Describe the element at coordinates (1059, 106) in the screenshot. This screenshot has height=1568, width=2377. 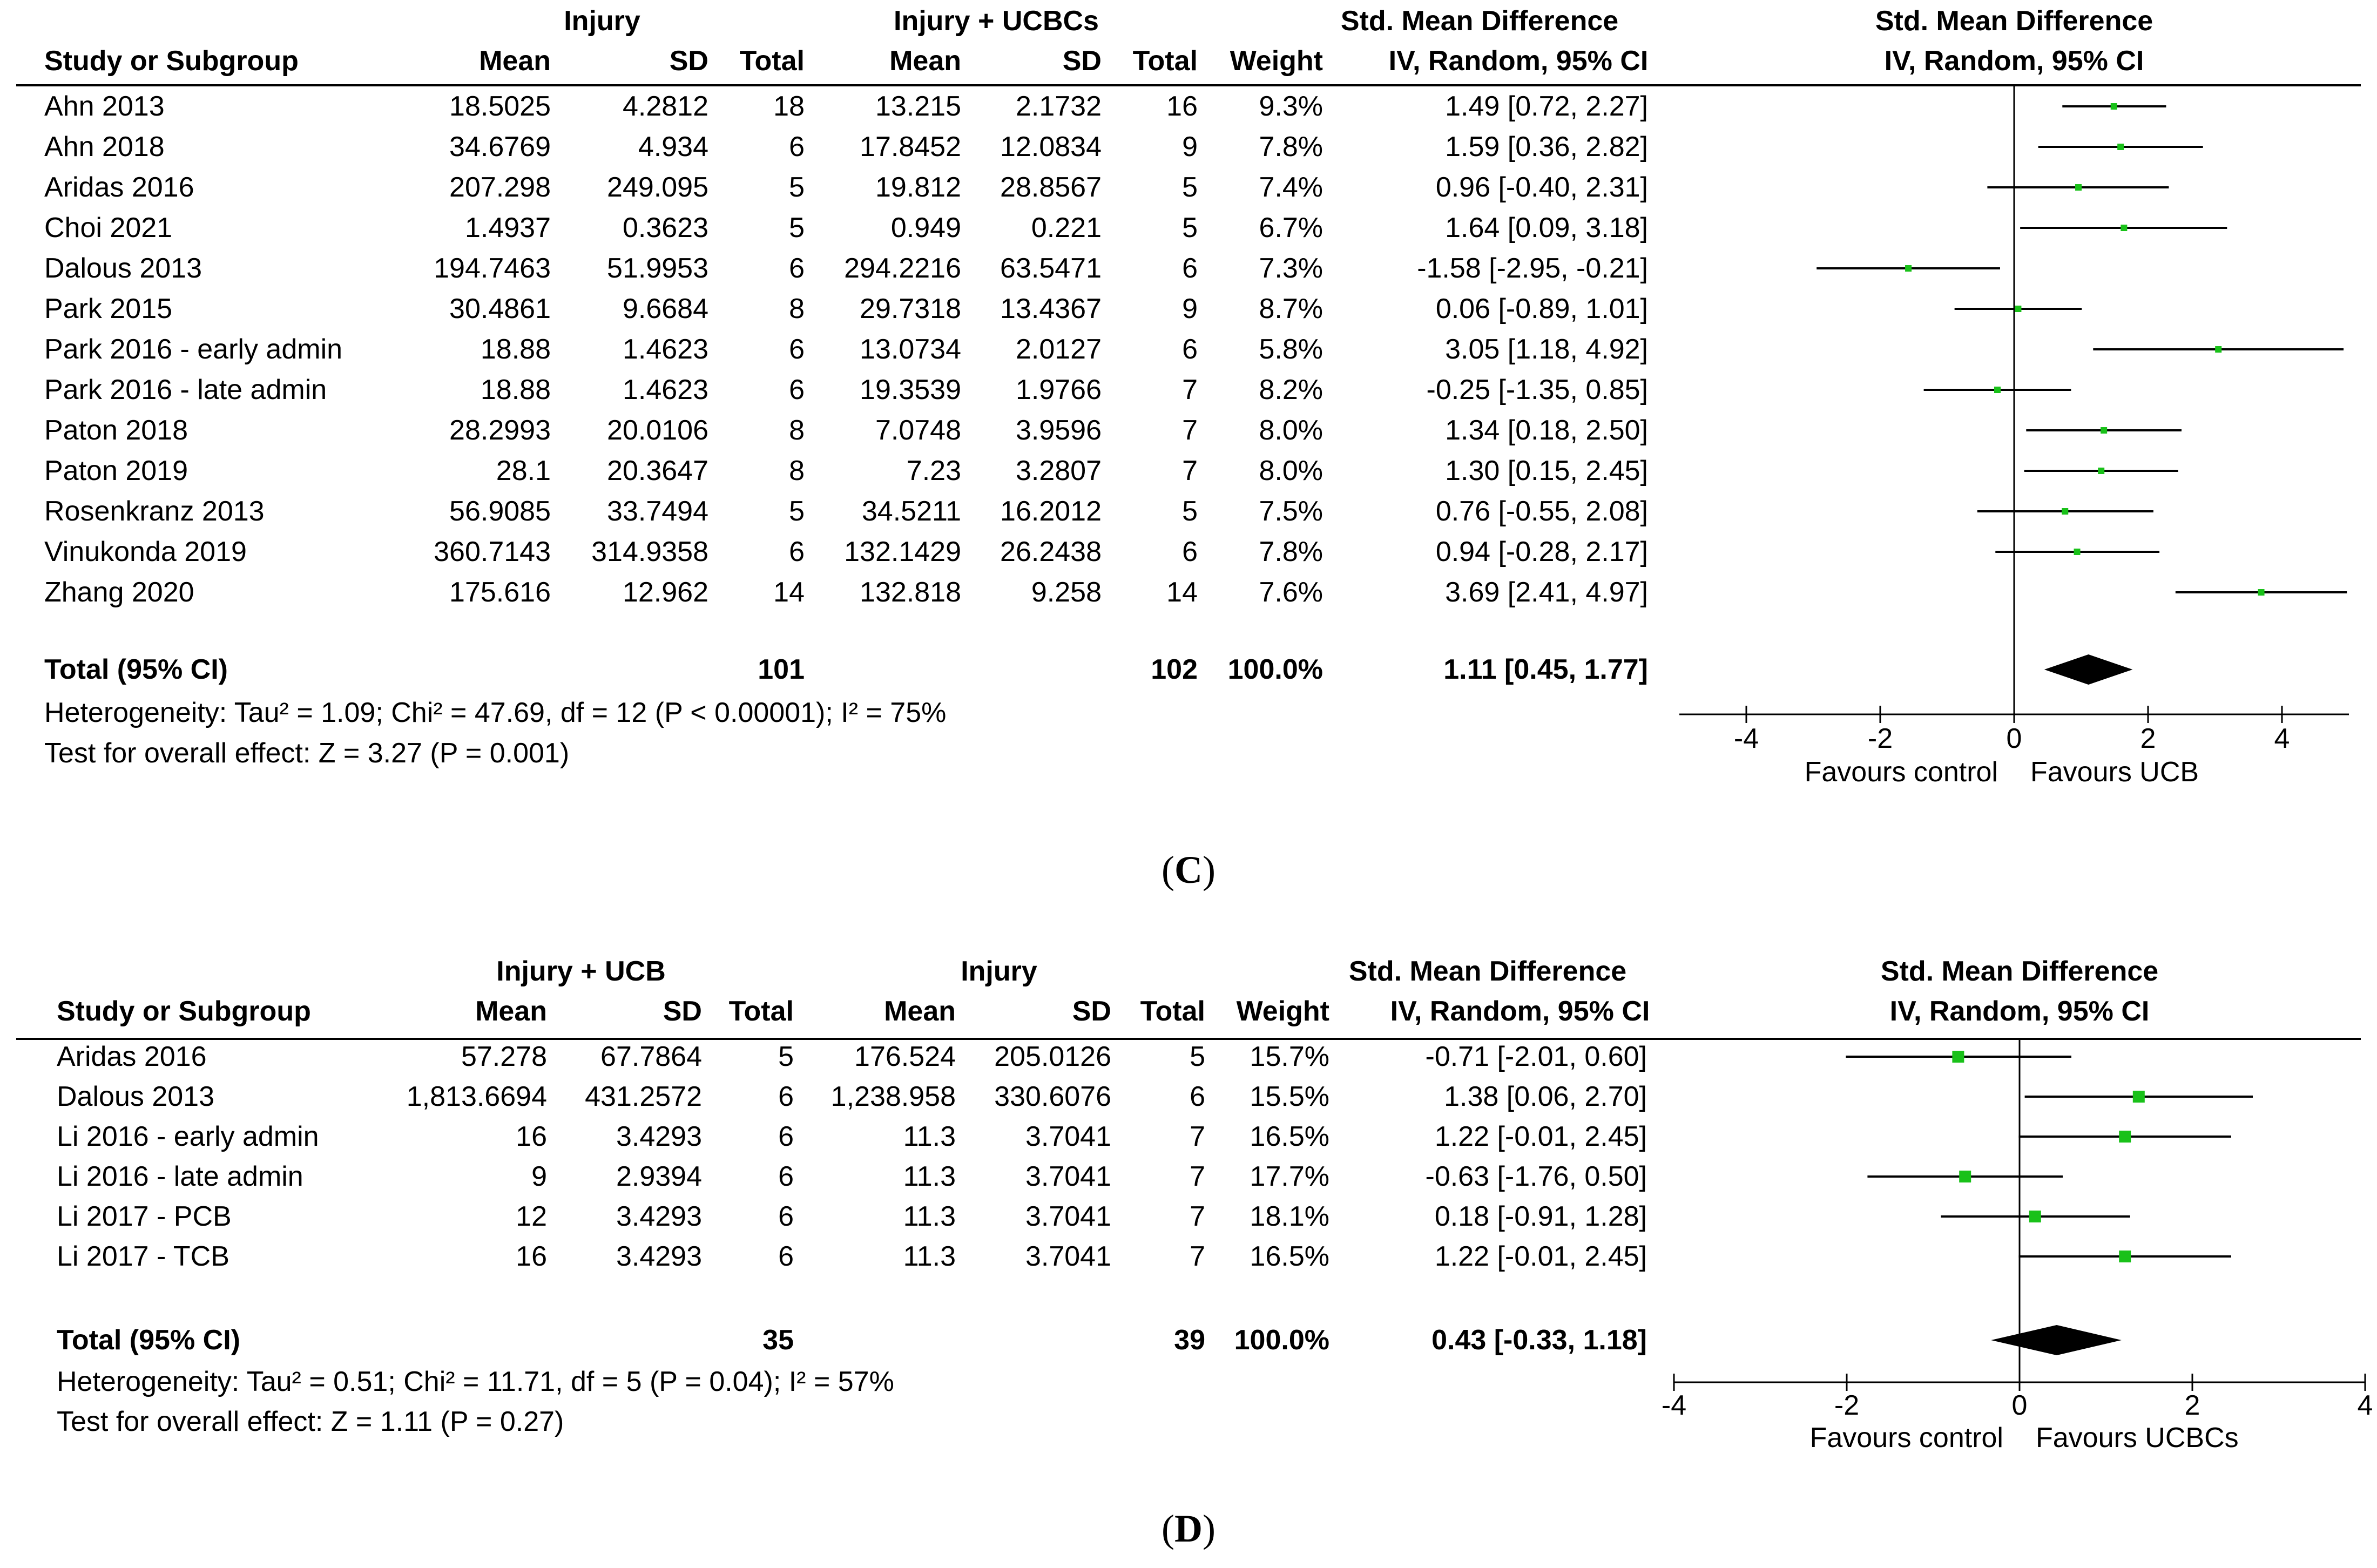
I see `study-sd2: 2.1732` at that location.